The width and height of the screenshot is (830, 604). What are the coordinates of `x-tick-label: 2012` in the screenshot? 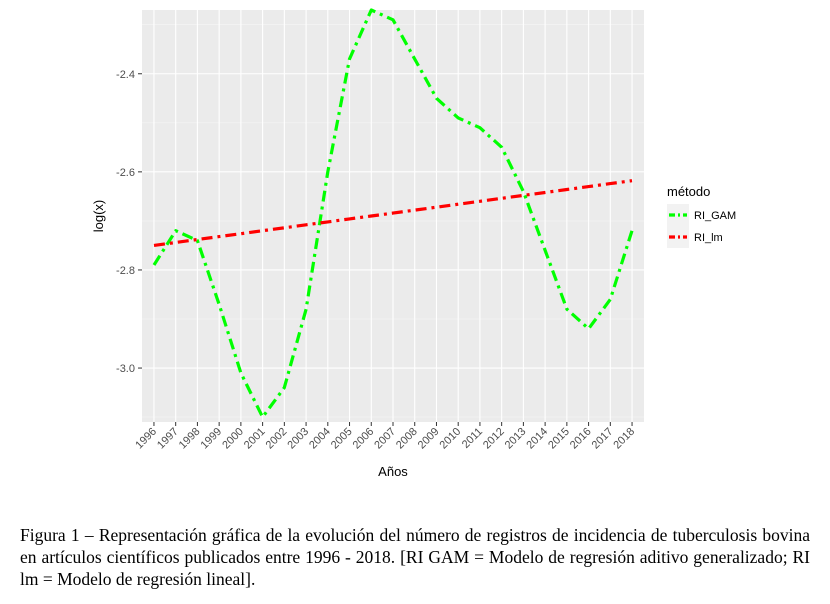 It's located at (494, 439).